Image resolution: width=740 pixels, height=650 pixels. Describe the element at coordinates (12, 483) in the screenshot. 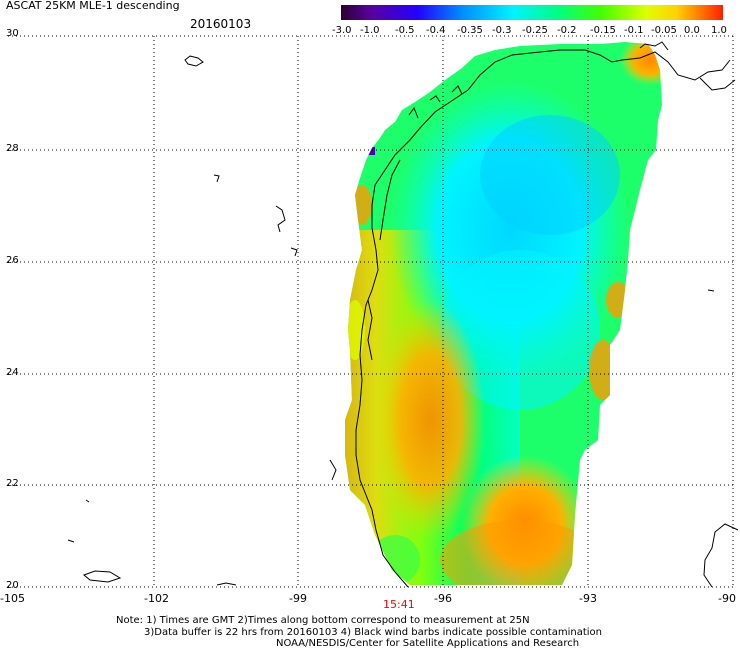

I see `lat-label-22: 22` at that location.